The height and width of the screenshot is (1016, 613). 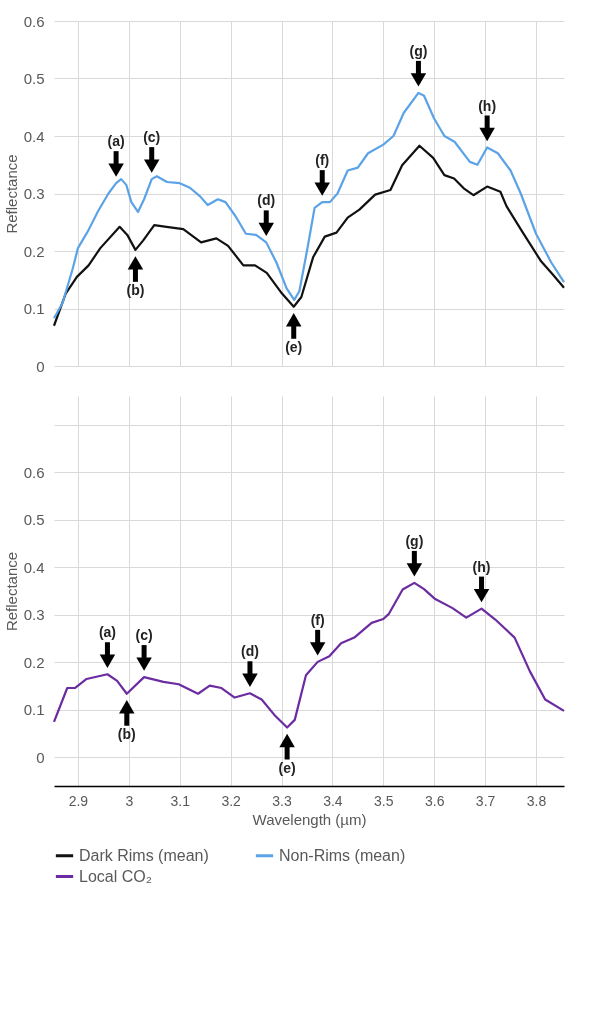 I want to click on legend-label: Non-Rims (mean), so click(x=342, y=855).